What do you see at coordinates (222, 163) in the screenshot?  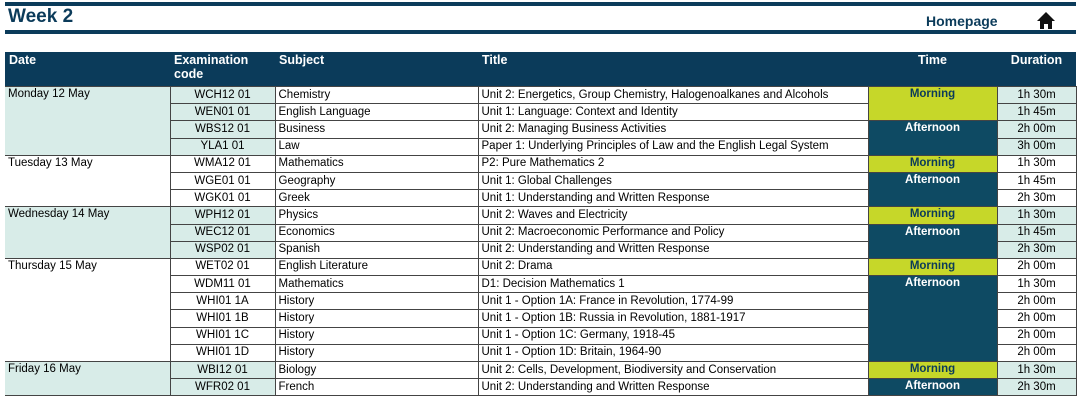 I see `code-cell: WMA12 01` at bounding box center [222, 163].